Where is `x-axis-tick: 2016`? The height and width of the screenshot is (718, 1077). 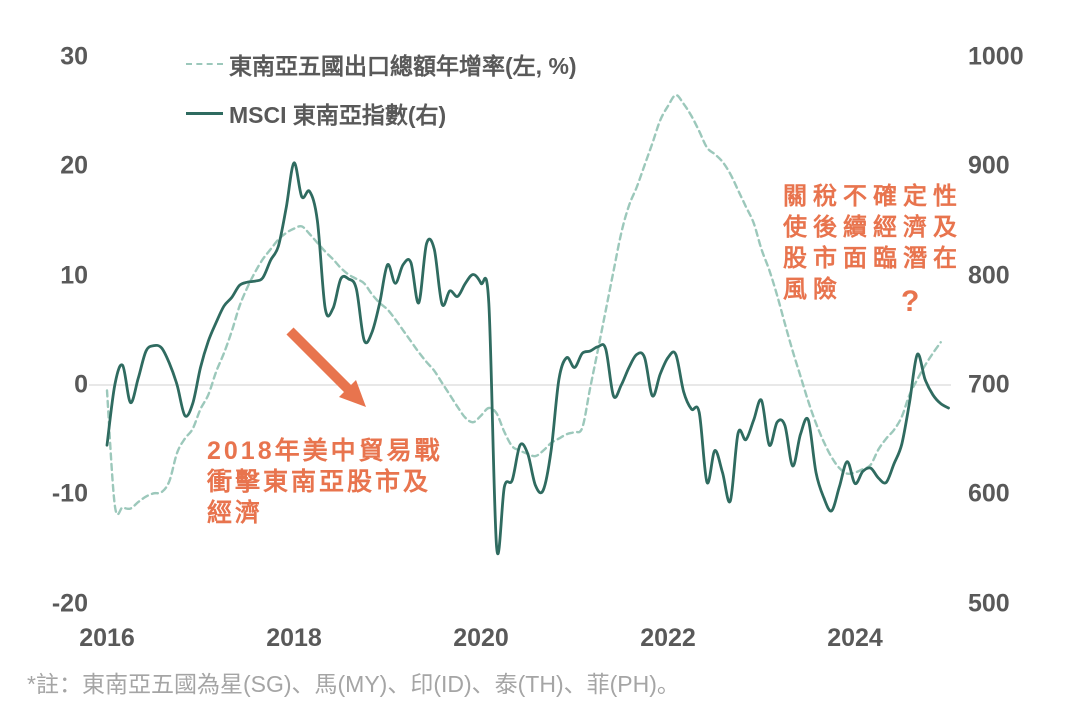 x-axis-tick: 2016 is located at coordinates (107, 638).